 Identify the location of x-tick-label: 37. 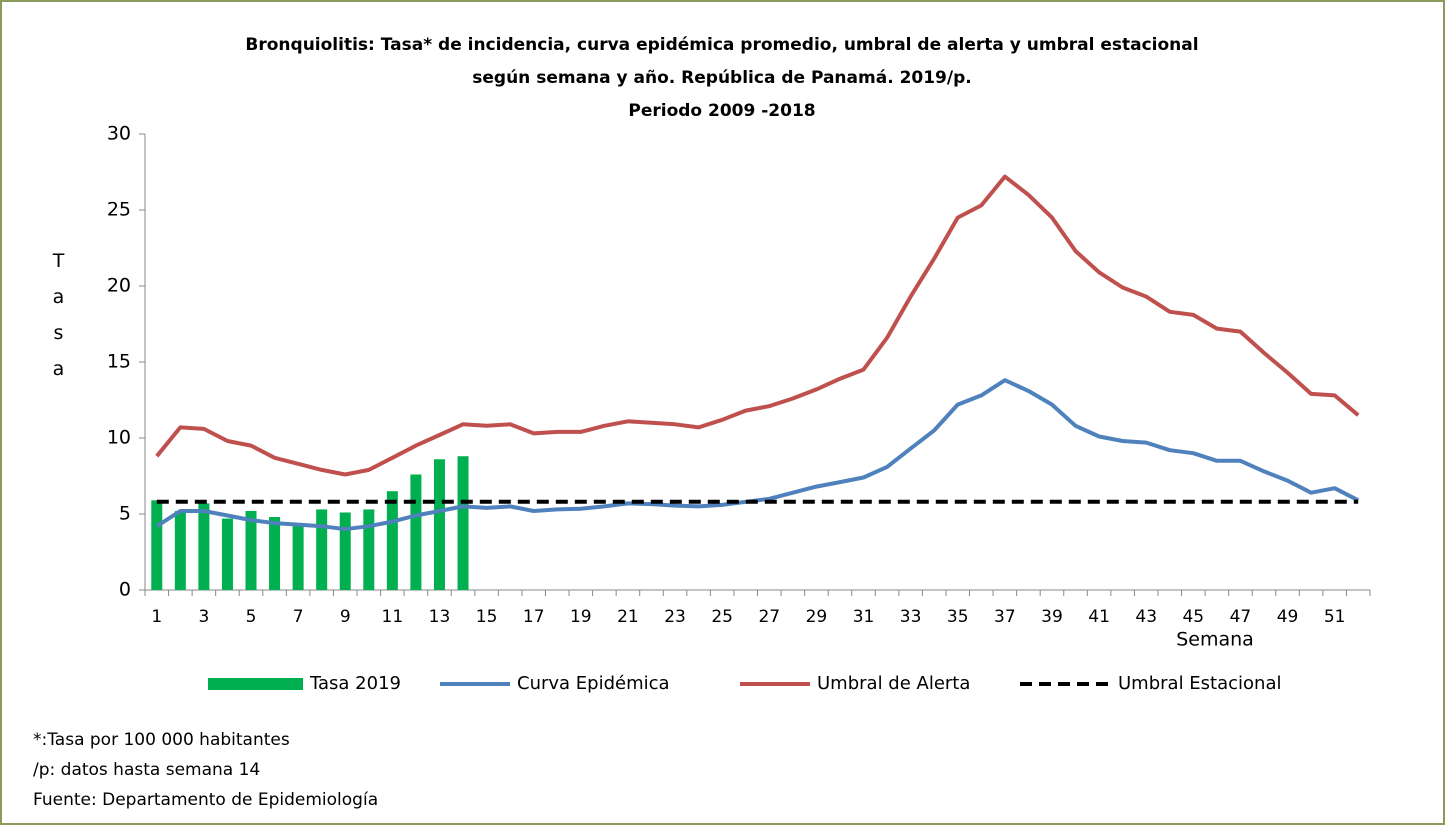
(1005, 617).